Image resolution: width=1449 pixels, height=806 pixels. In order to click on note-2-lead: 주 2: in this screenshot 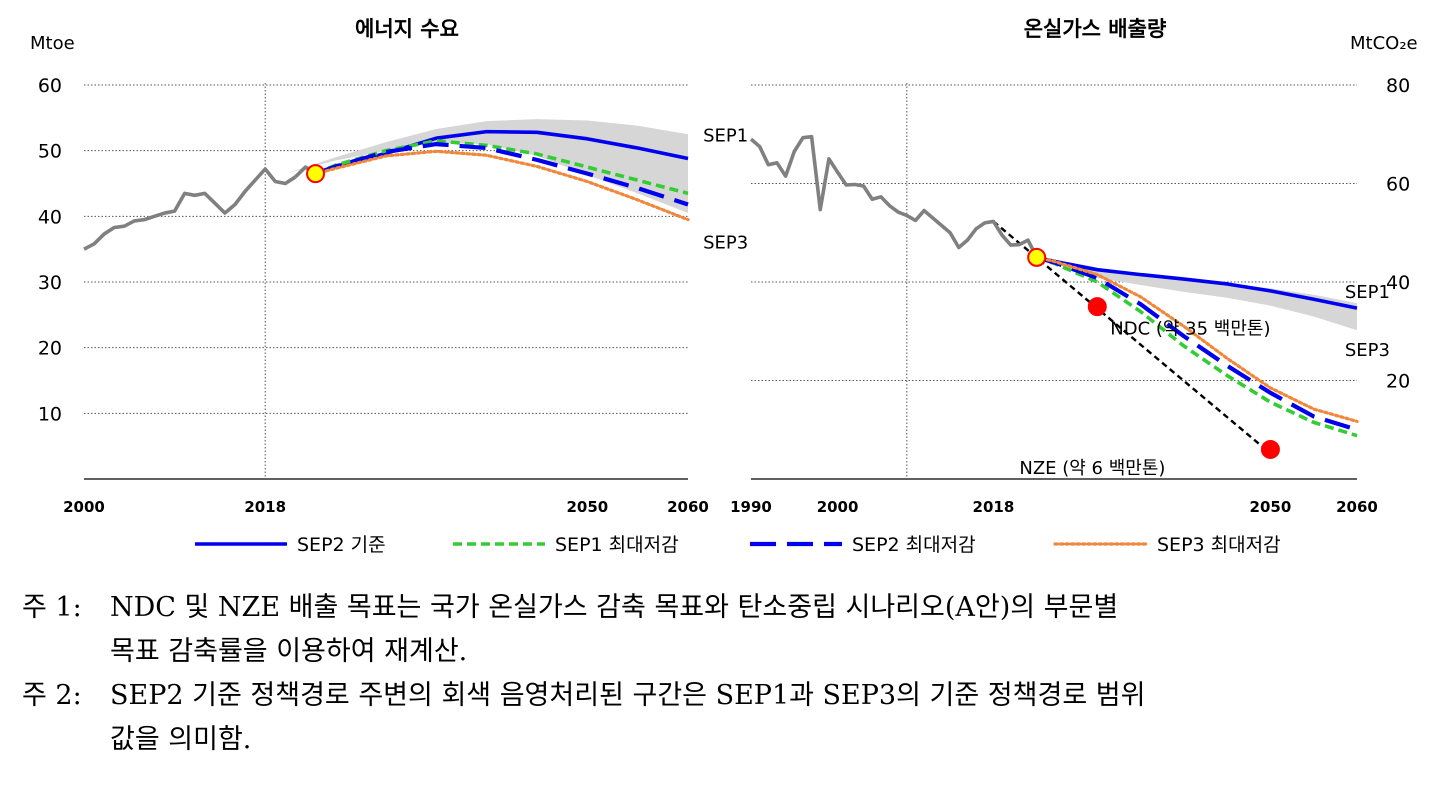, I will do `click(52, 695)`.